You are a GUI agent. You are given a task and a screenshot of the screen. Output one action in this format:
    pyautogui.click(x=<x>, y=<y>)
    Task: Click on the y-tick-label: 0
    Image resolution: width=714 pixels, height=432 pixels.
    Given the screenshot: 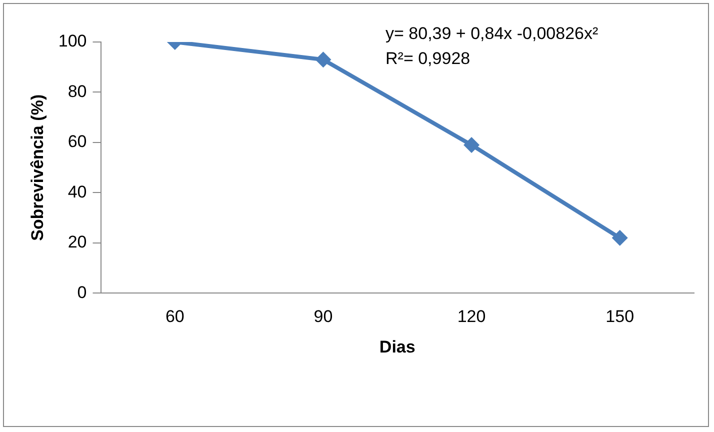 What is the action you would take?
    pyautogui.click(x=82, y=292)
    